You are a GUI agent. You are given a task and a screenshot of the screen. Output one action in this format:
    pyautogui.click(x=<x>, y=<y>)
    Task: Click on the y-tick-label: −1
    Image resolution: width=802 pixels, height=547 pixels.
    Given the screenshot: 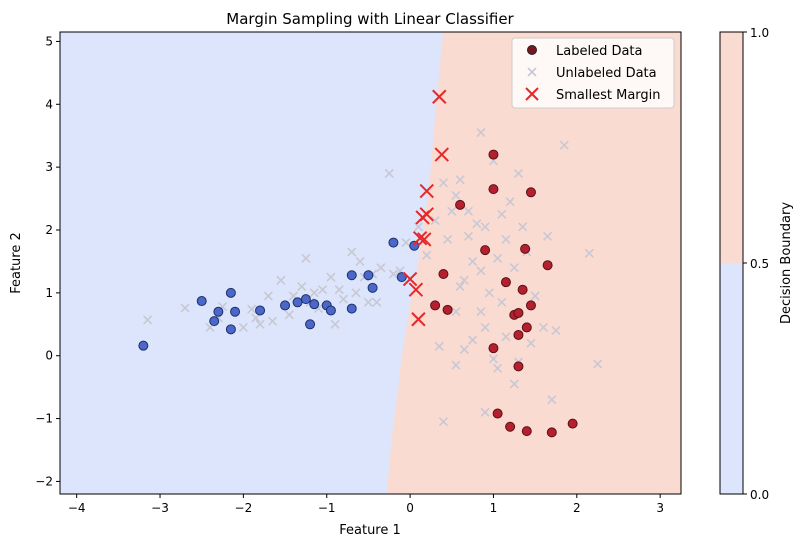 What is the action you would take?
    pyautogui.click(x=44, y=419)
    